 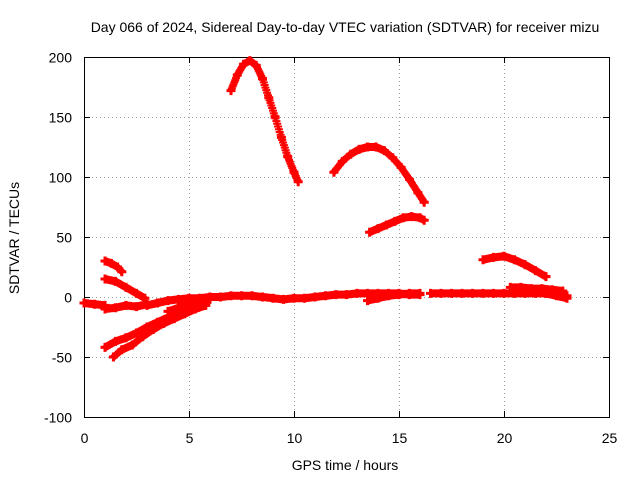 I want to click on y-tick-label: 50, so click(x=64, y=238).